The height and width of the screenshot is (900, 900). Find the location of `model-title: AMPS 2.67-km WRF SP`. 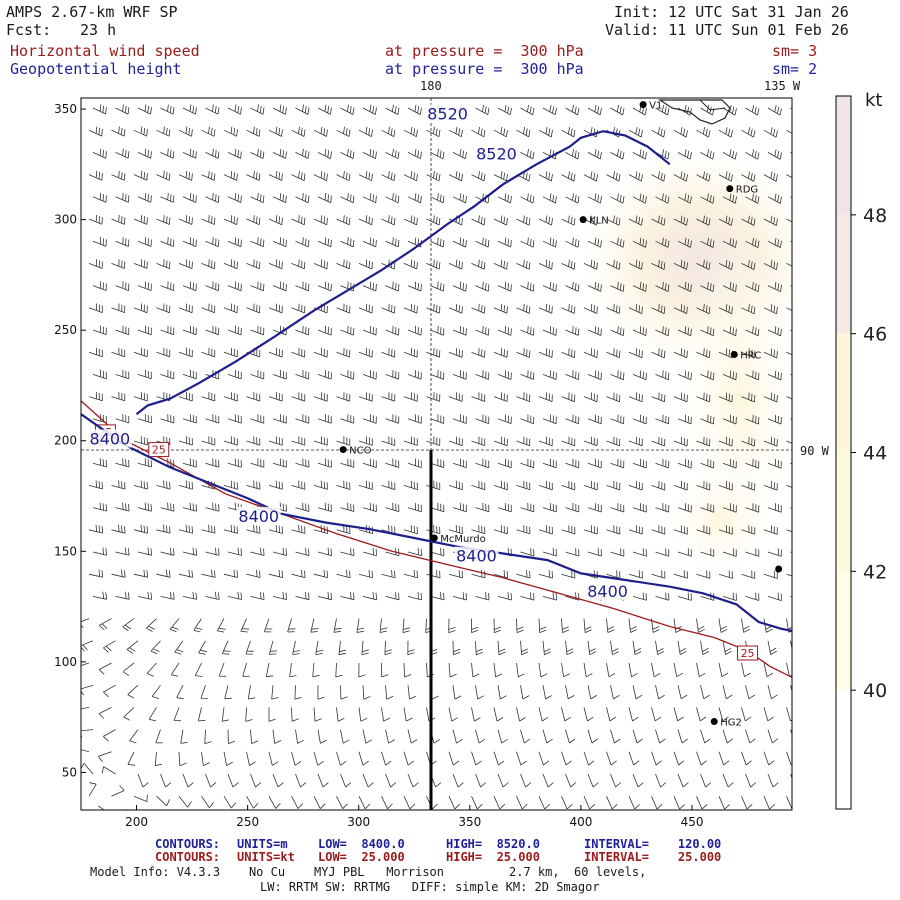

model-title: AMPS 2.67-km WRF SP is located at coordinates (92, 12).